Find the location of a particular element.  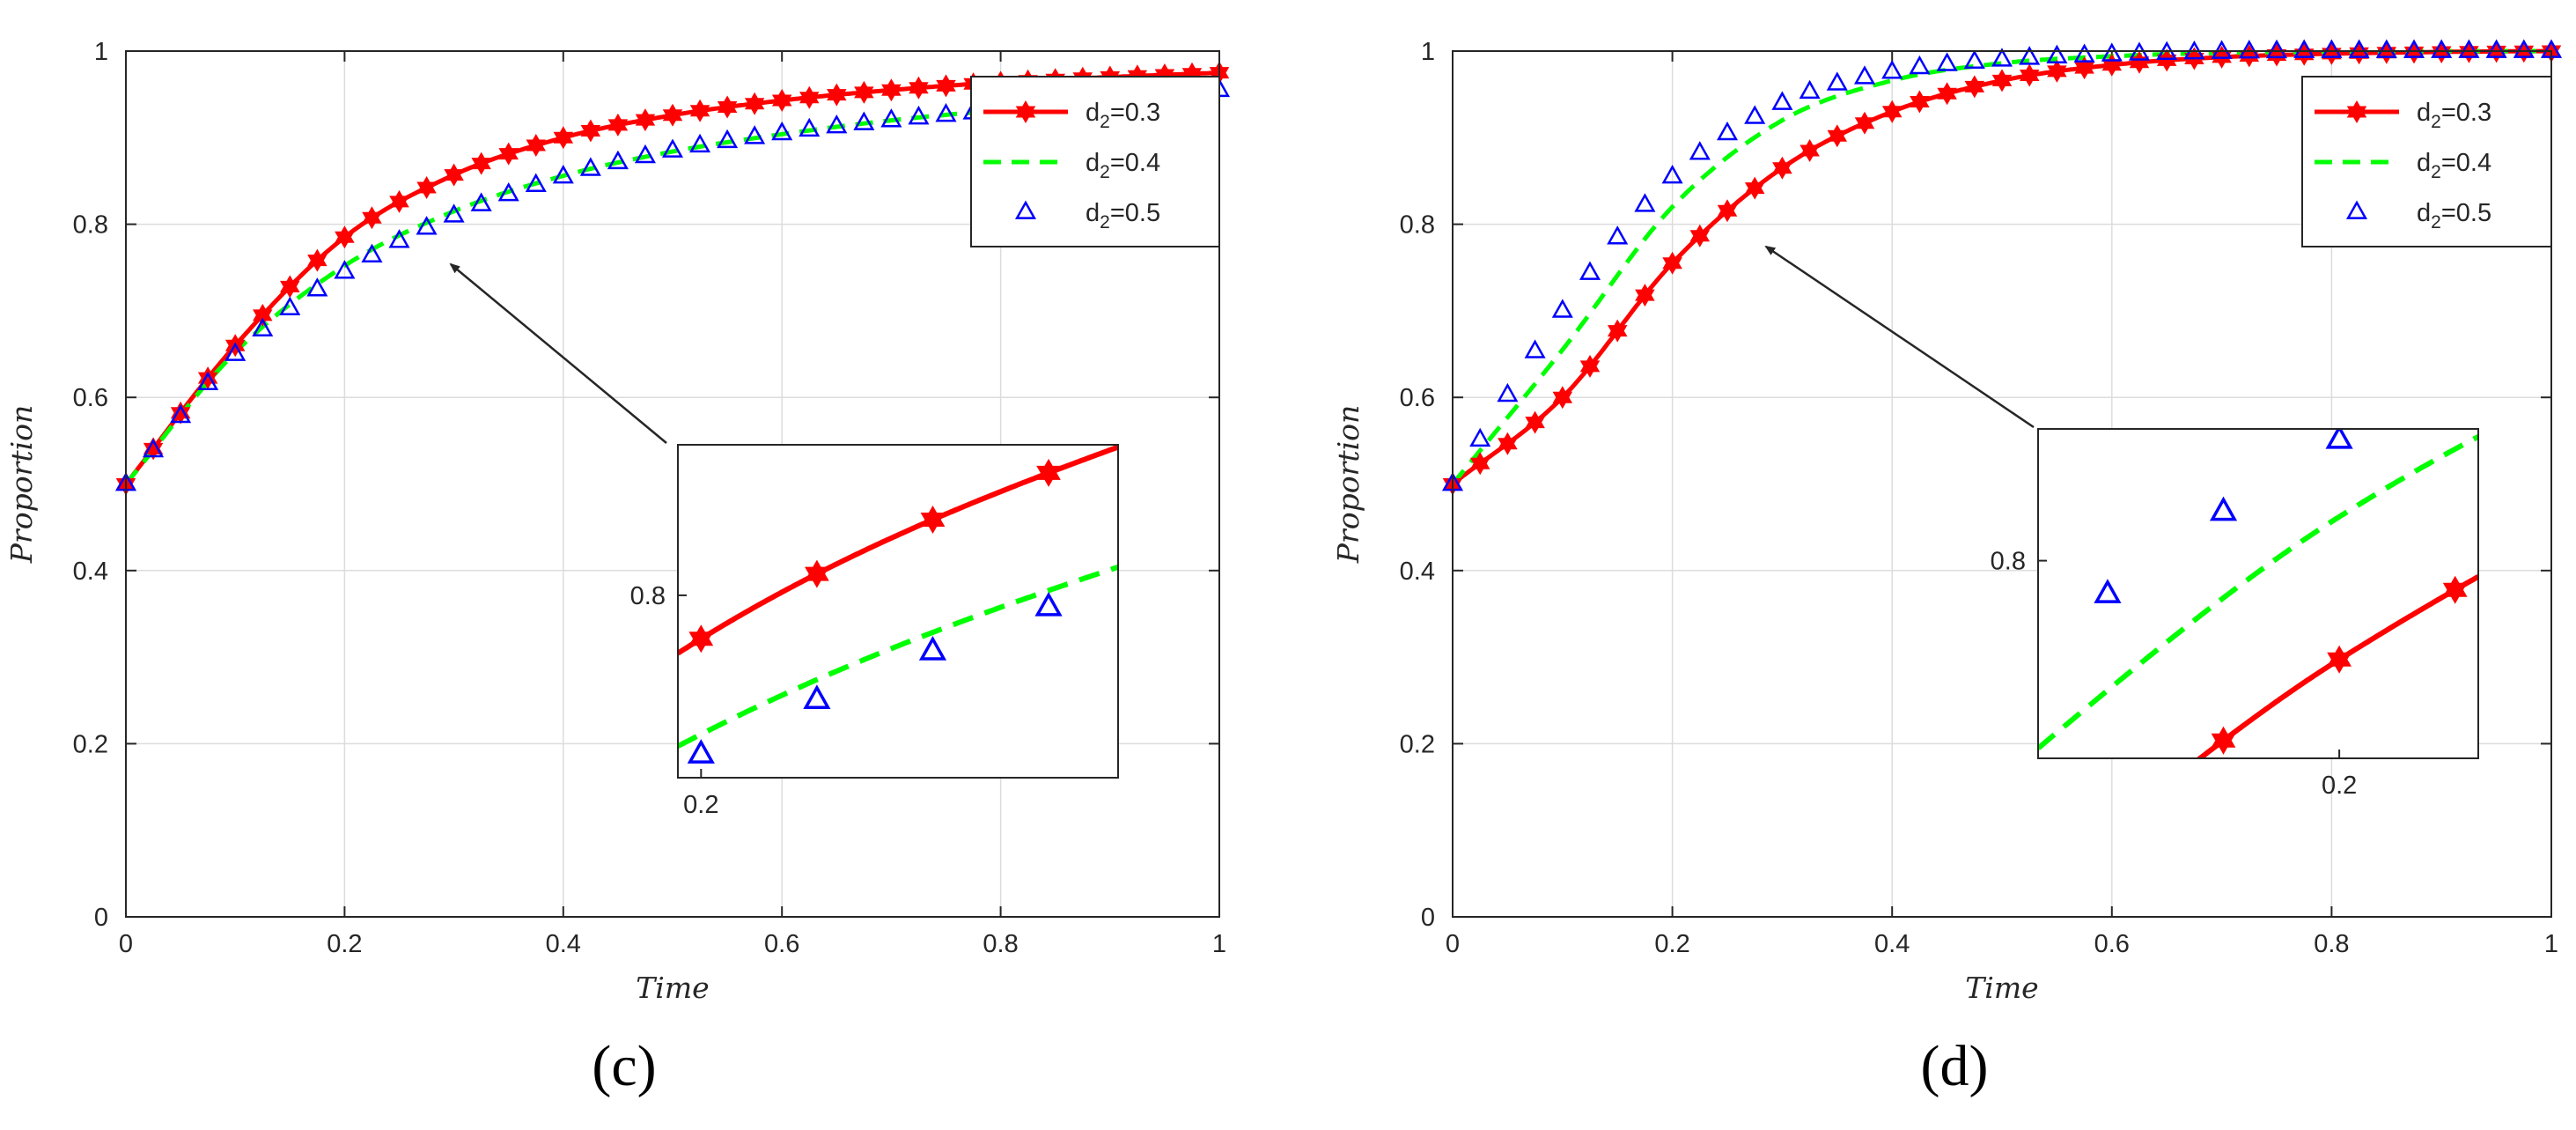

inset-frame is located at coordinates (2258, 593).